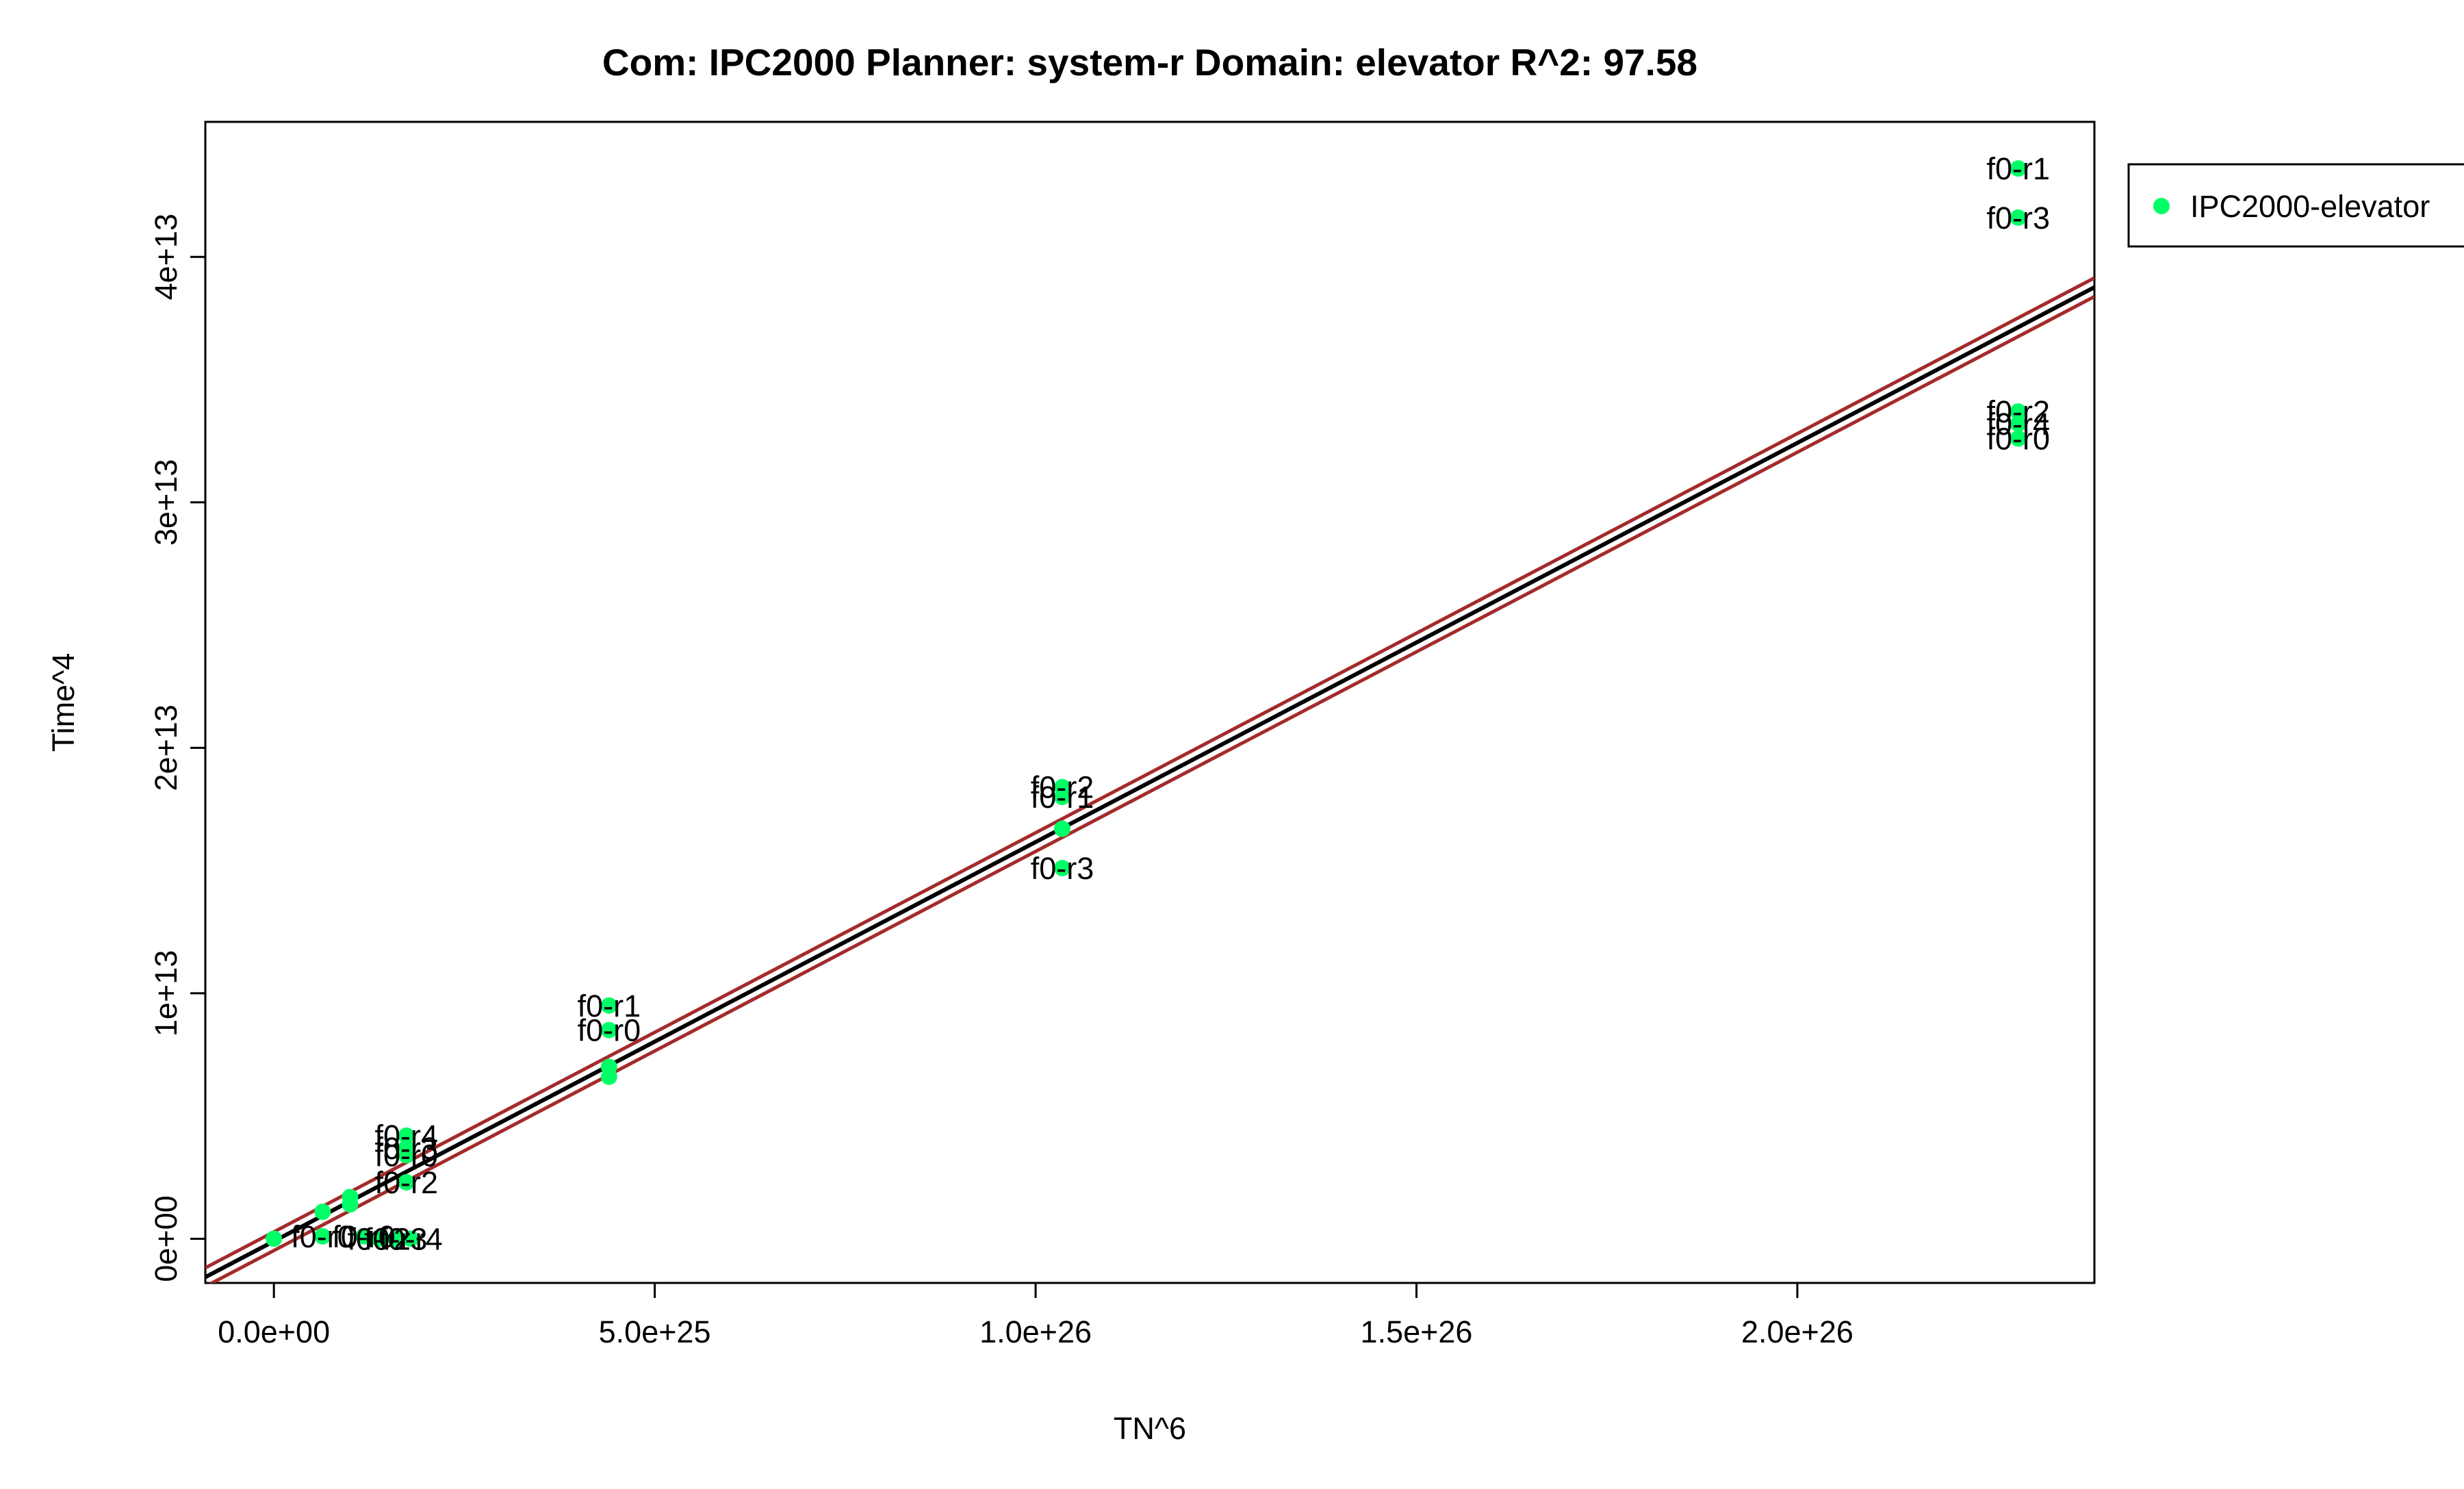  Describe the element at coordinates (2310, 206) in the screenshot. I see `legend-entry: IPC2000-elevator` at that location.